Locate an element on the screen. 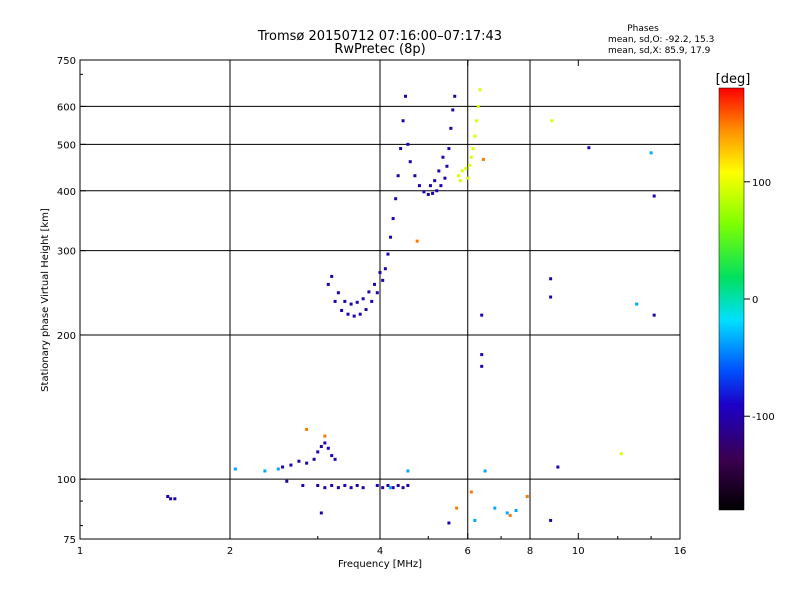 This screenshot has height=600, width=800. colorbar-label: [deg] is located at coordinates (733, 79).